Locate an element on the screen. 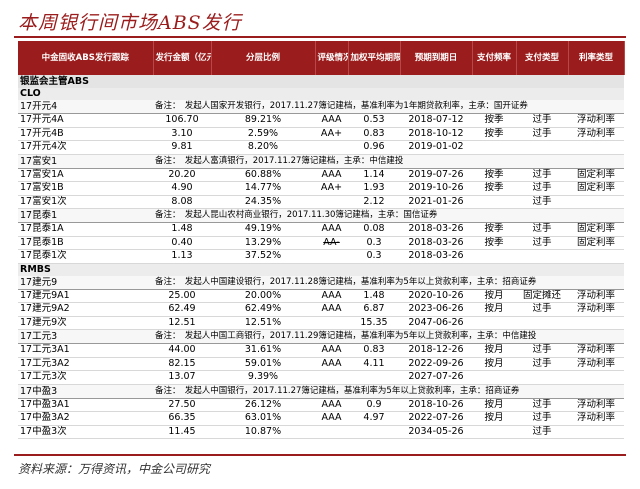  wal-cell: 0.83 is located at coordinates (374, 134).